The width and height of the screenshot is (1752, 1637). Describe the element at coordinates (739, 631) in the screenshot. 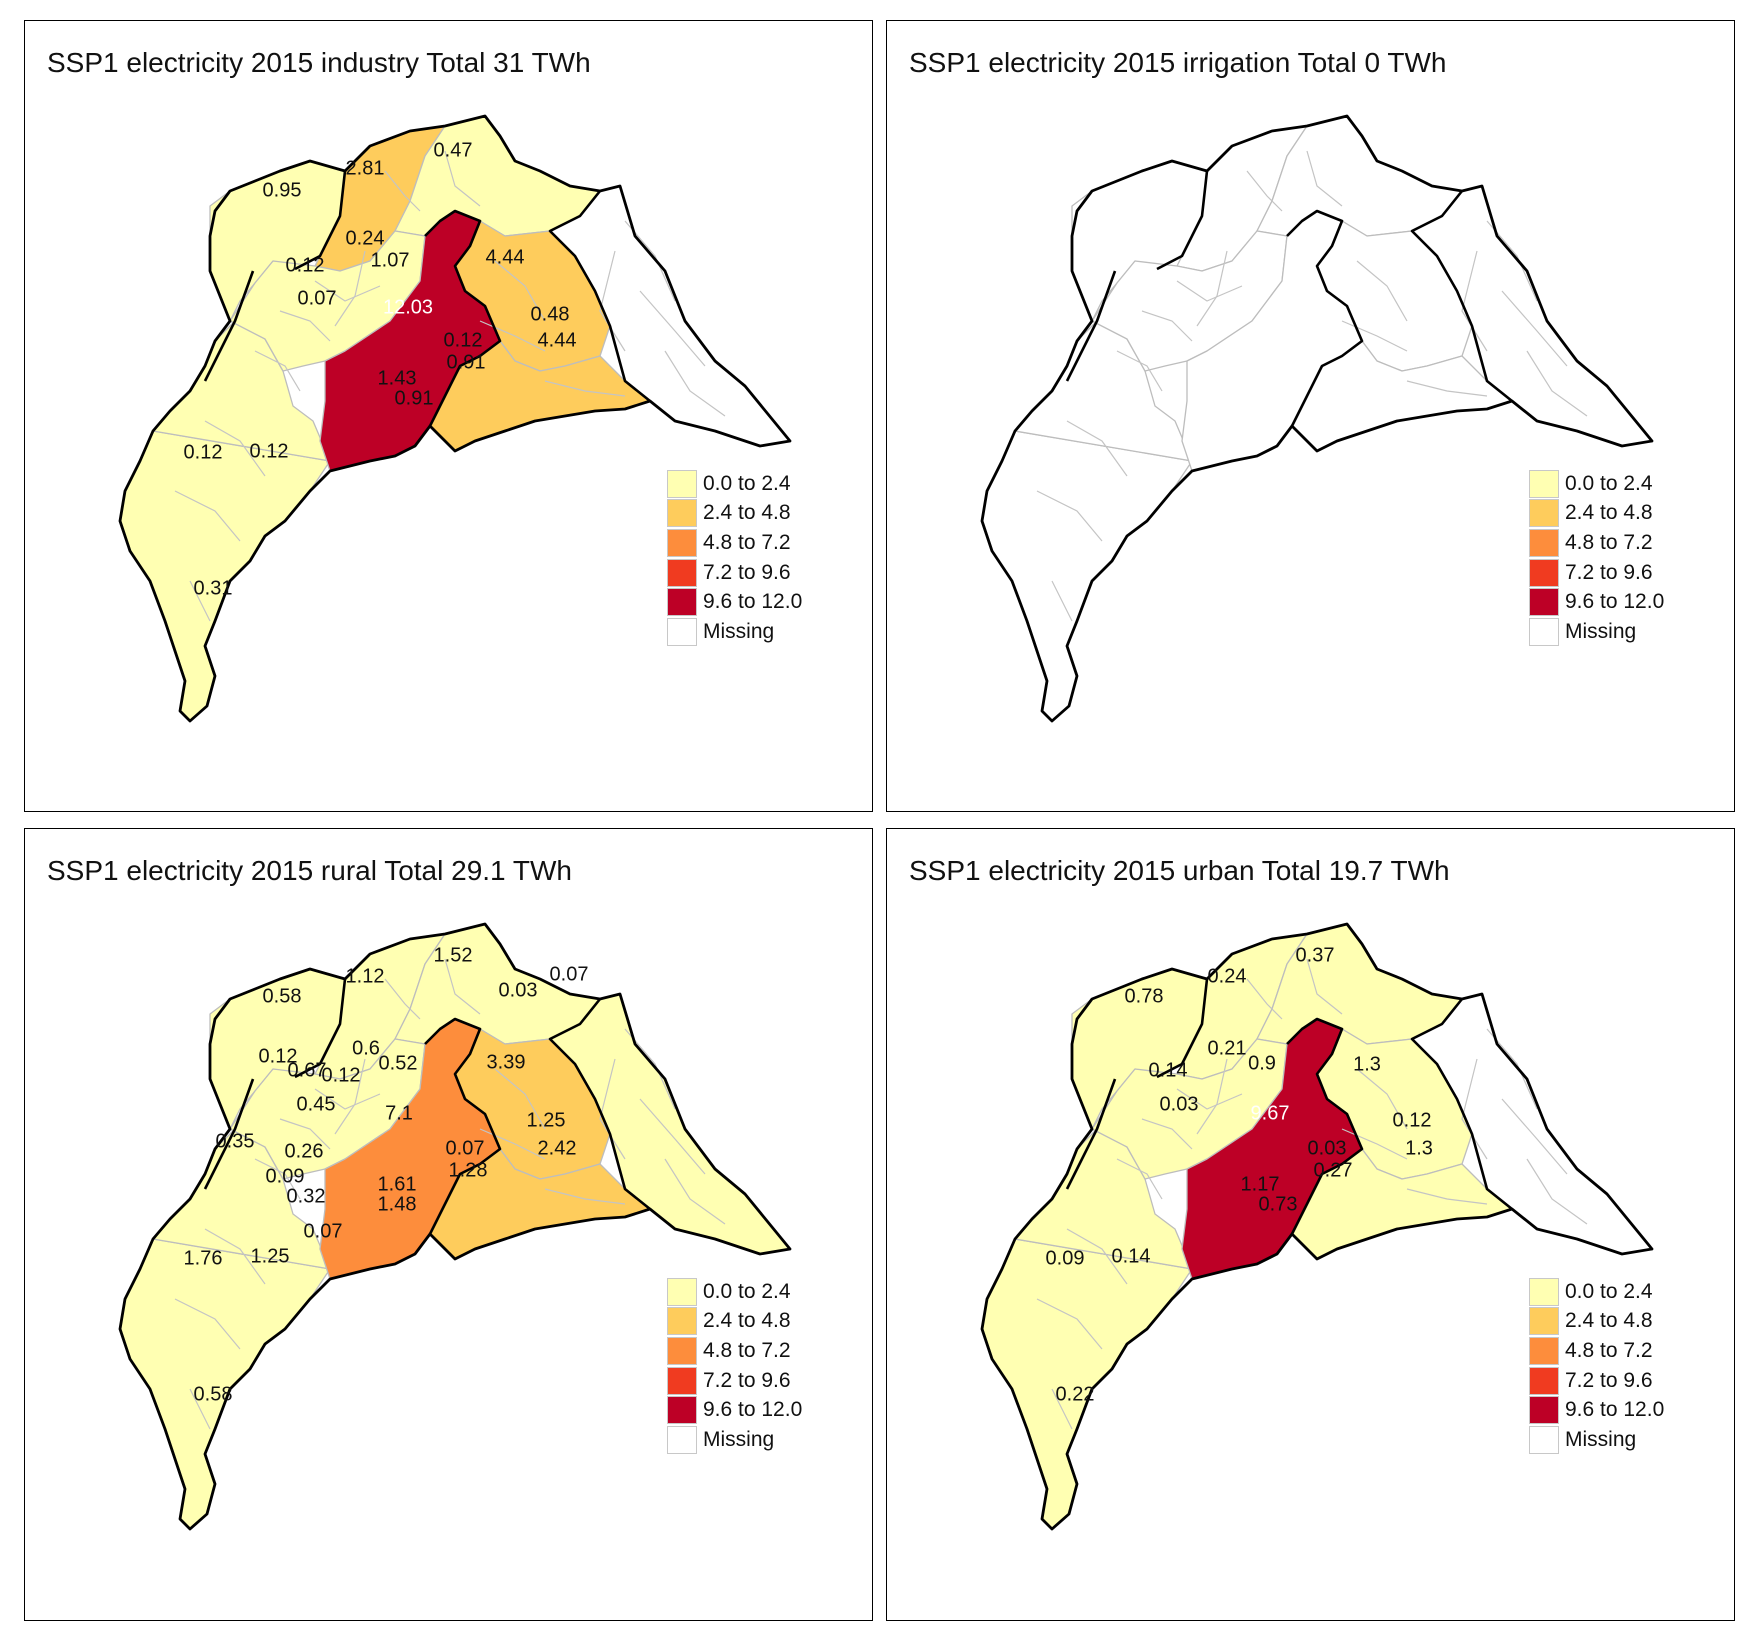

I see `legend-label: Missing` at that location.